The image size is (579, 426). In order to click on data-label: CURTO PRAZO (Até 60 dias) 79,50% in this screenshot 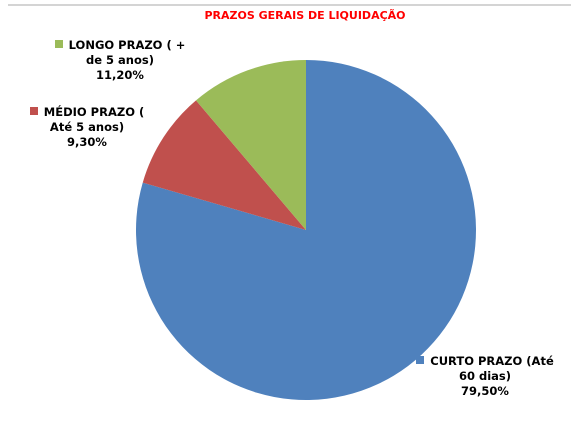, I will do `click(485, 376)`.